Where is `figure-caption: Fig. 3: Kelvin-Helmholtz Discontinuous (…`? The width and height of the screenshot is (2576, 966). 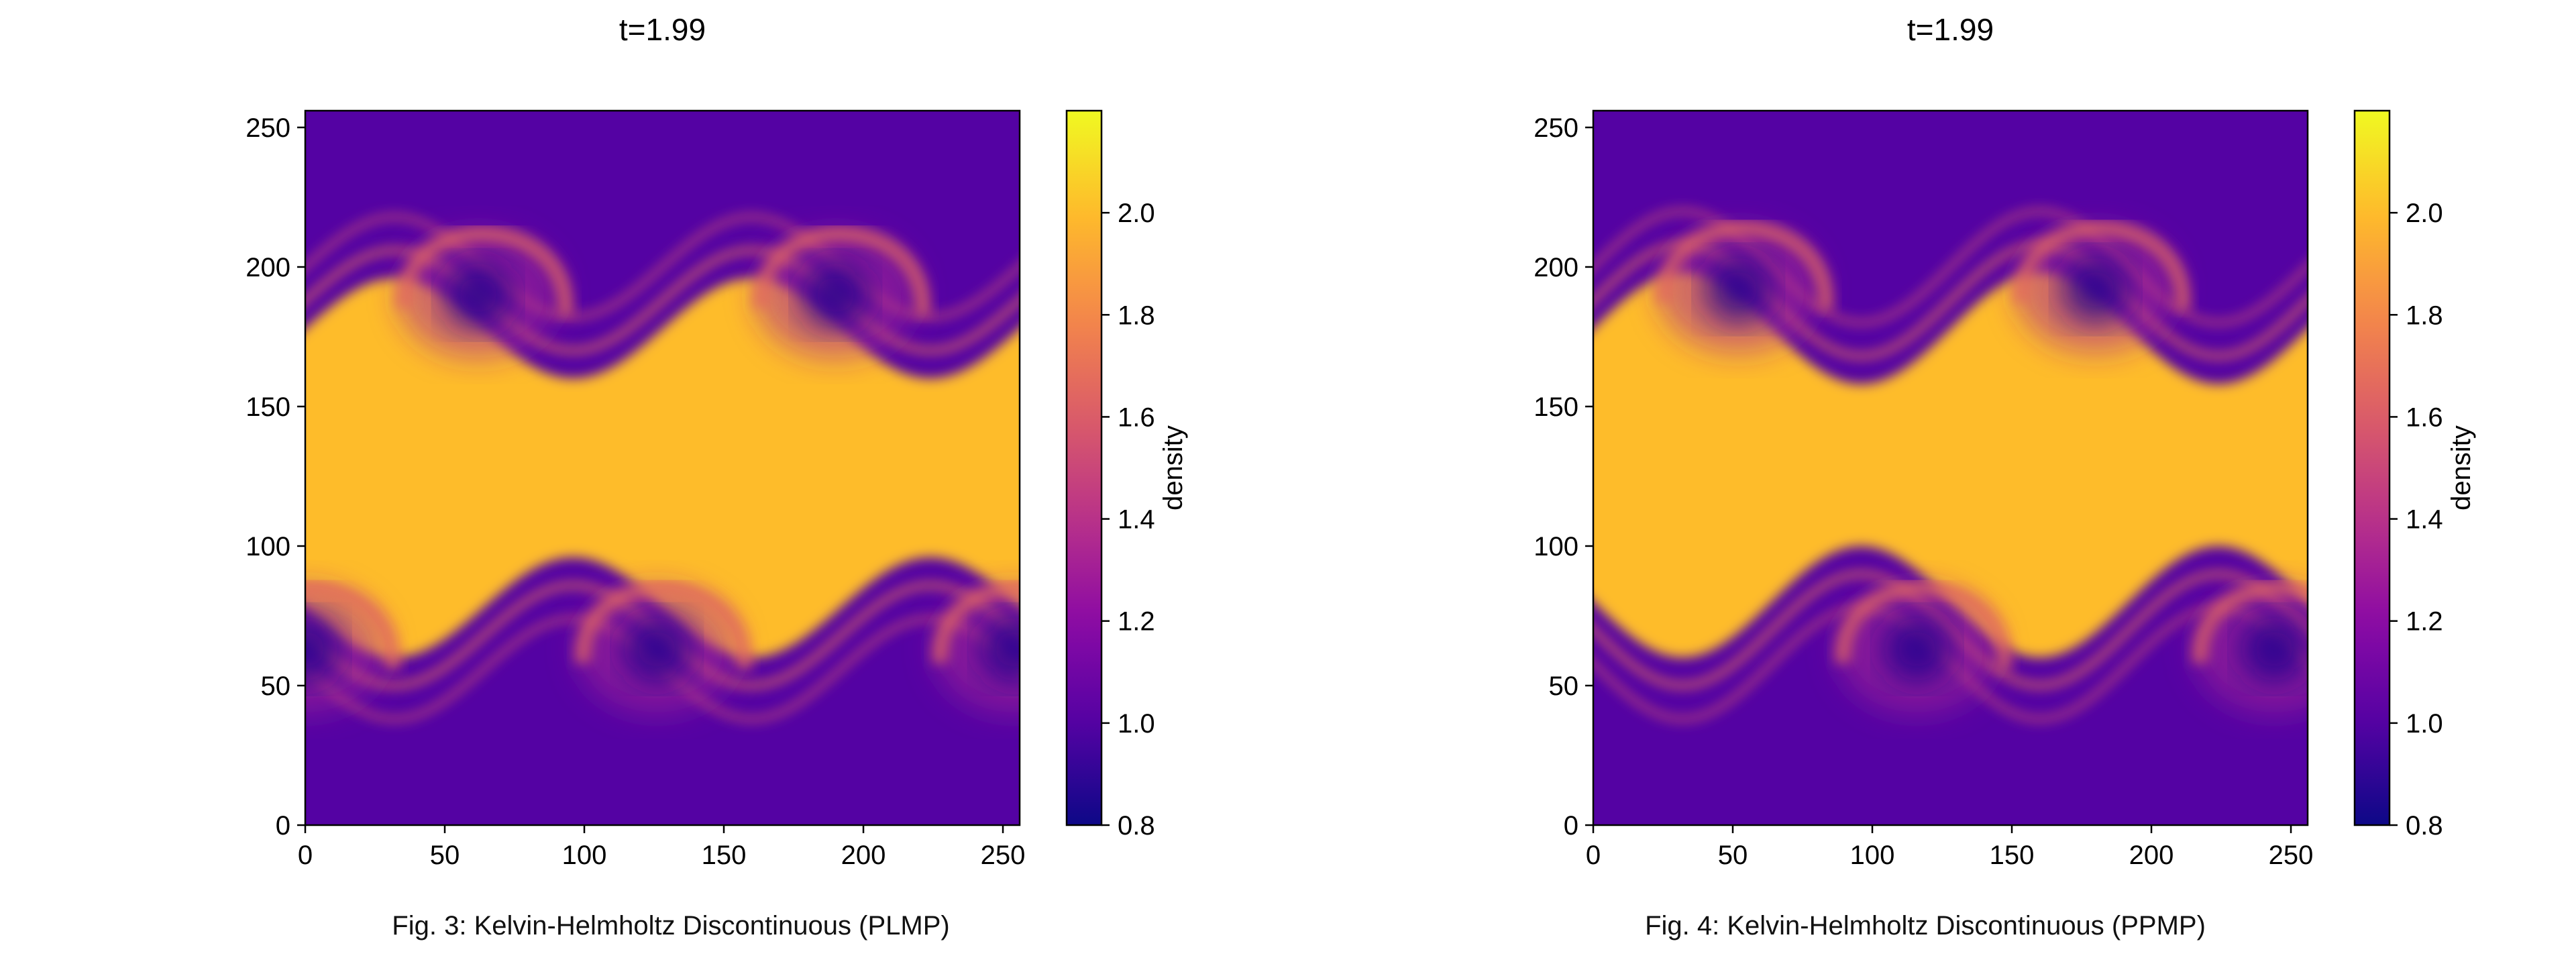
figure-caption: Fig. 3: Kelvin-Helmholtz Discontinuous (… is located at coordinates (671, 926).